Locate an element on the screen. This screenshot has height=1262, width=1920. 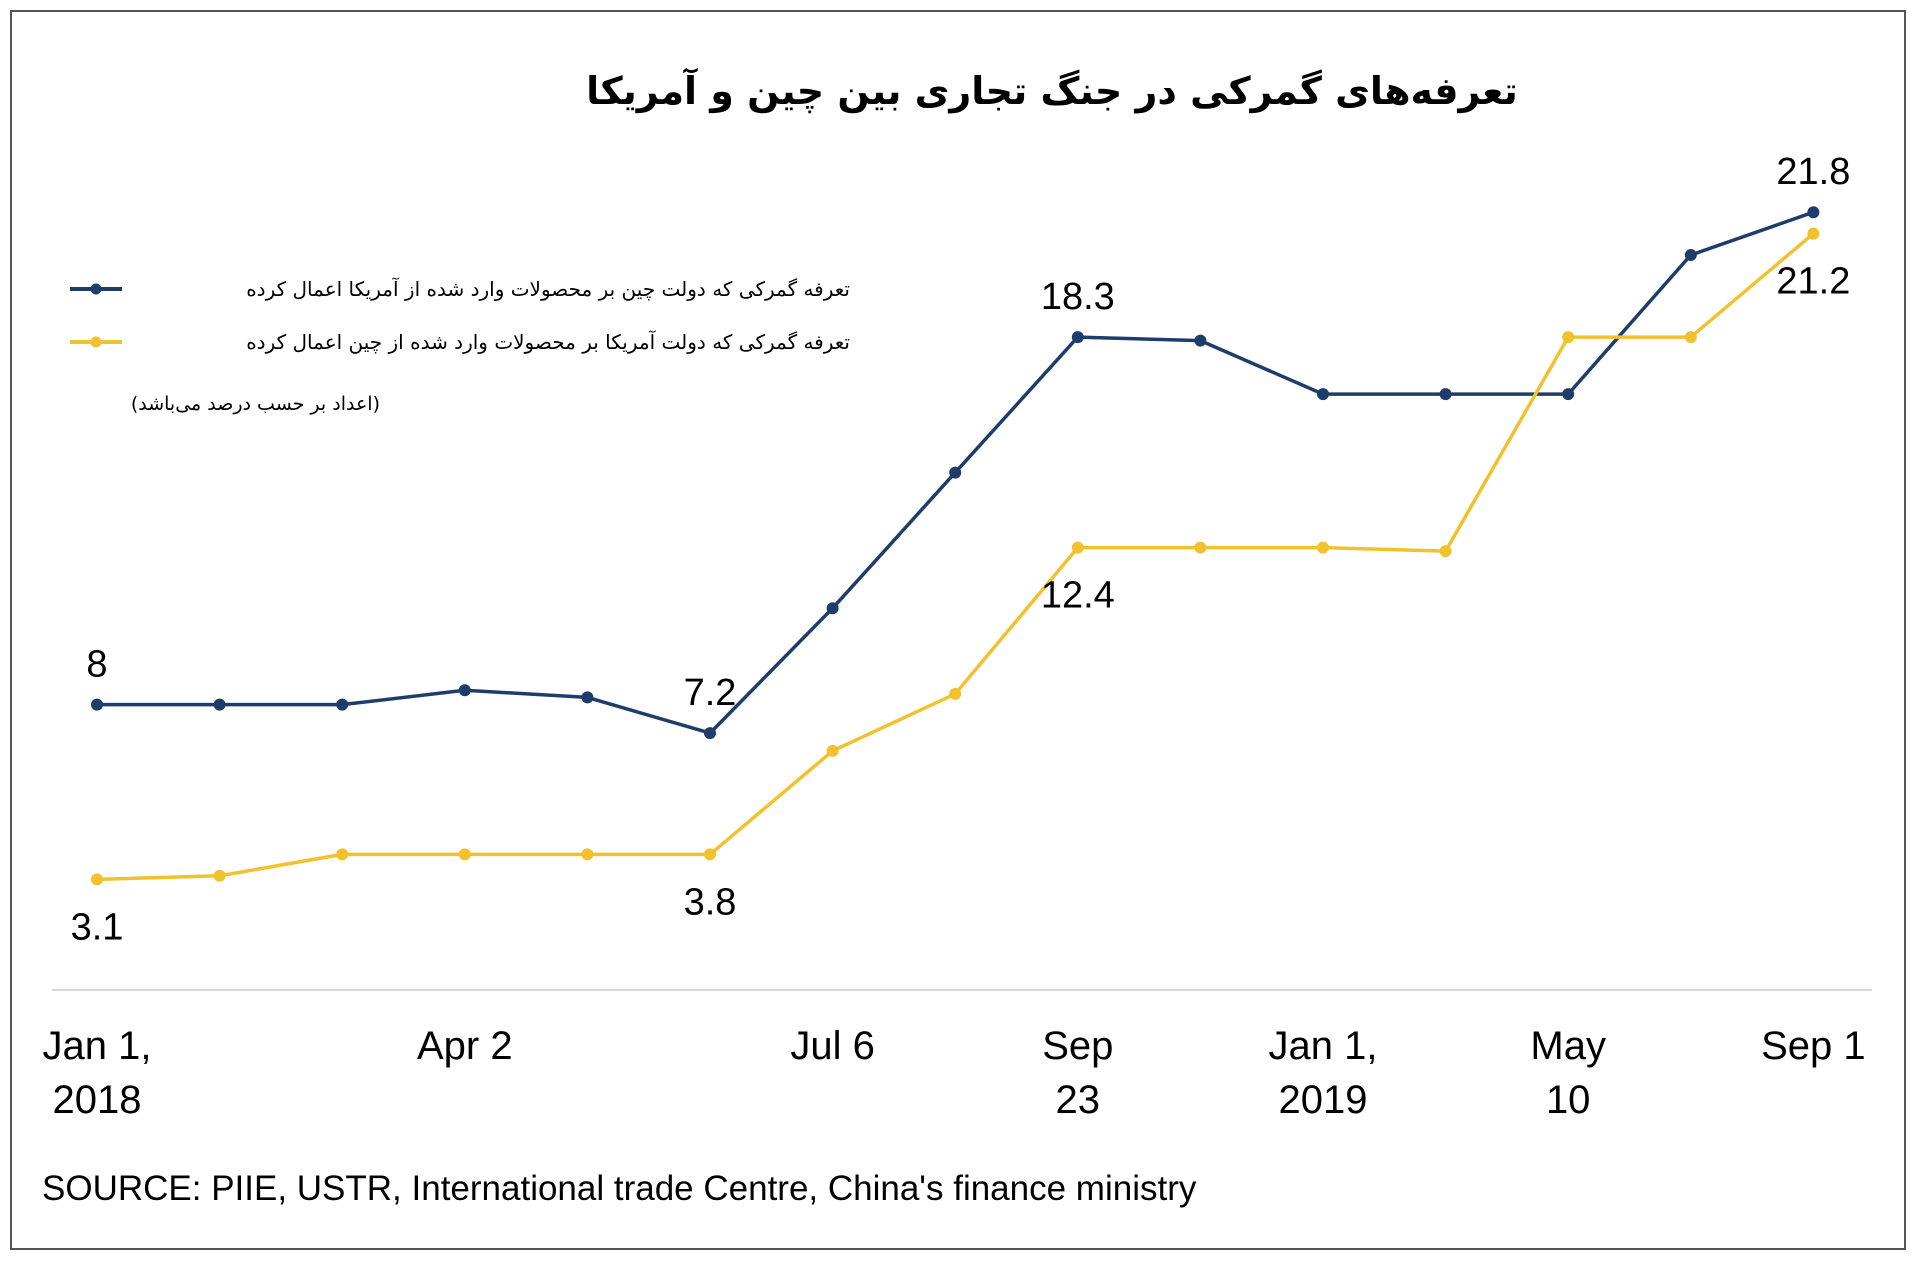
x-tick-label-4: Jan 1, 2019 is located at coordinates (1323, 1073).